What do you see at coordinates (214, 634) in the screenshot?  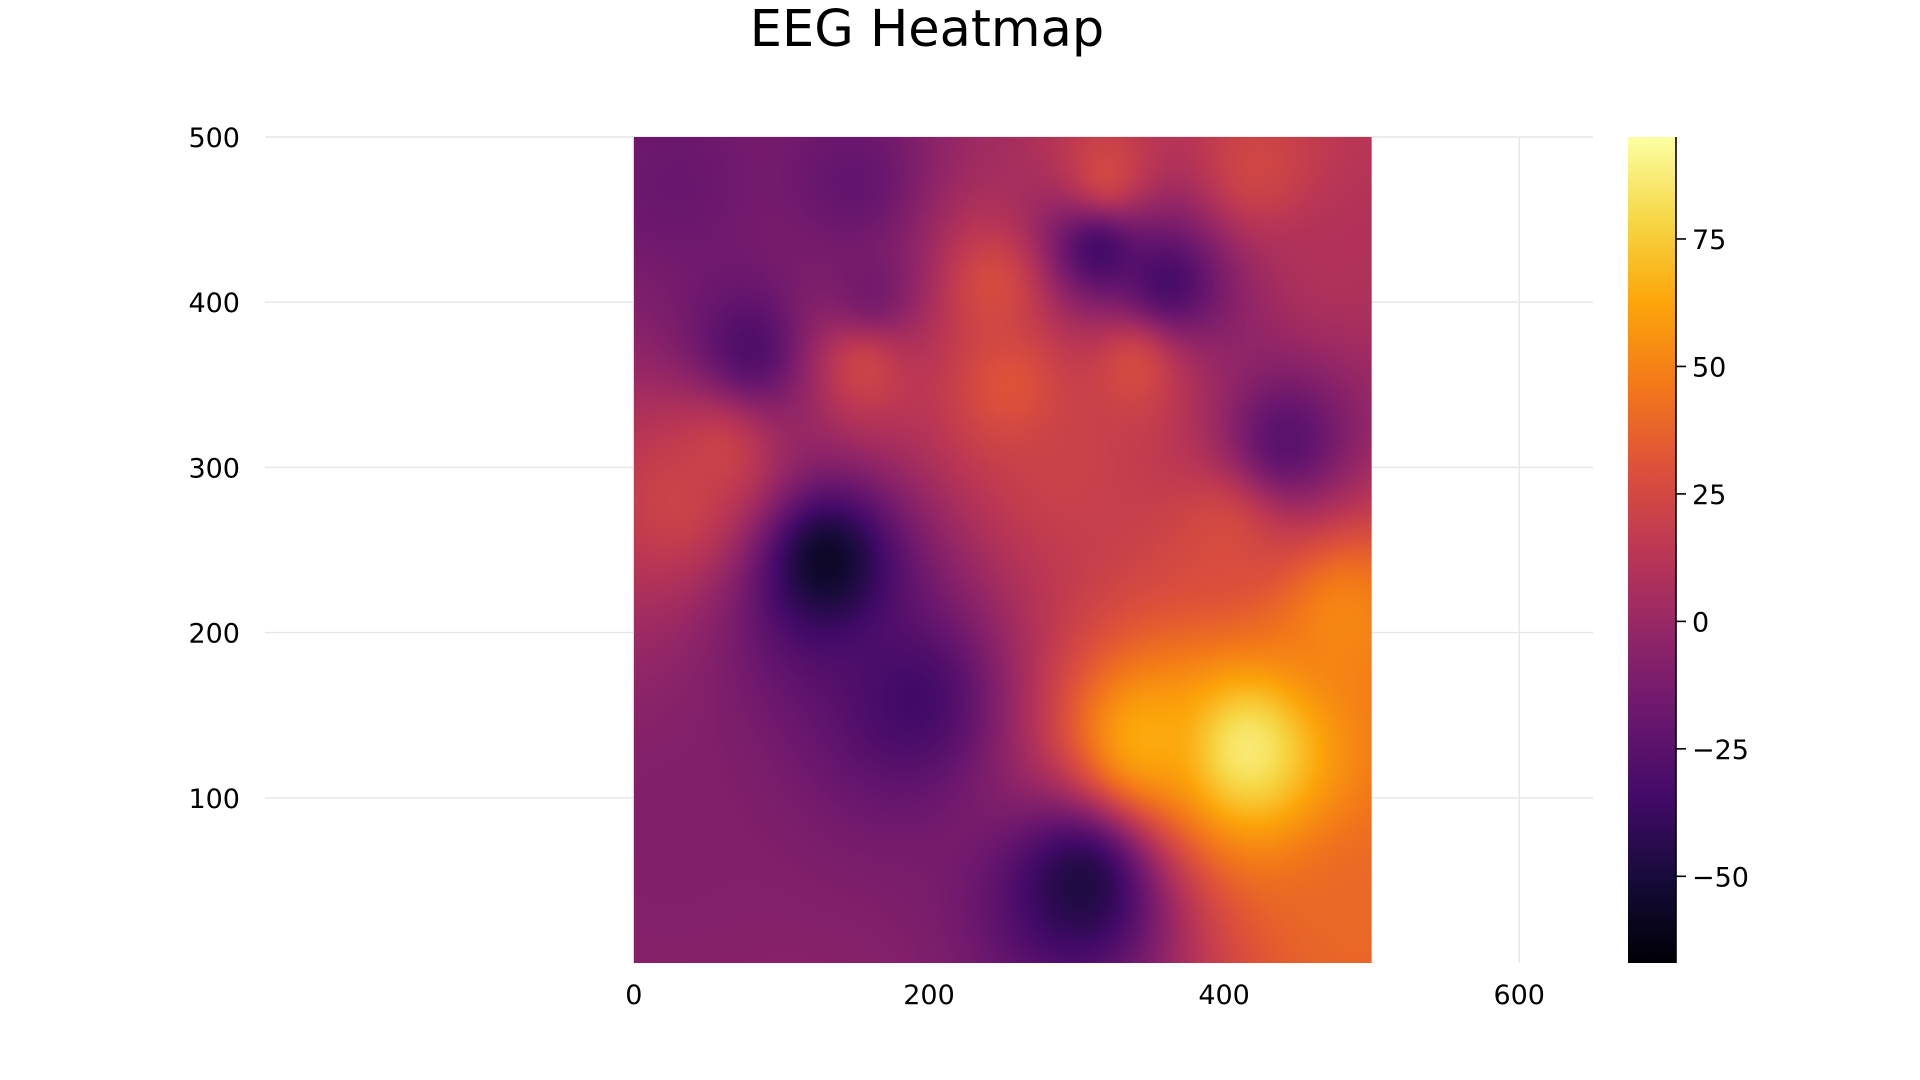 I see `y-tick-label: 200` at bounding box center [214, 634].